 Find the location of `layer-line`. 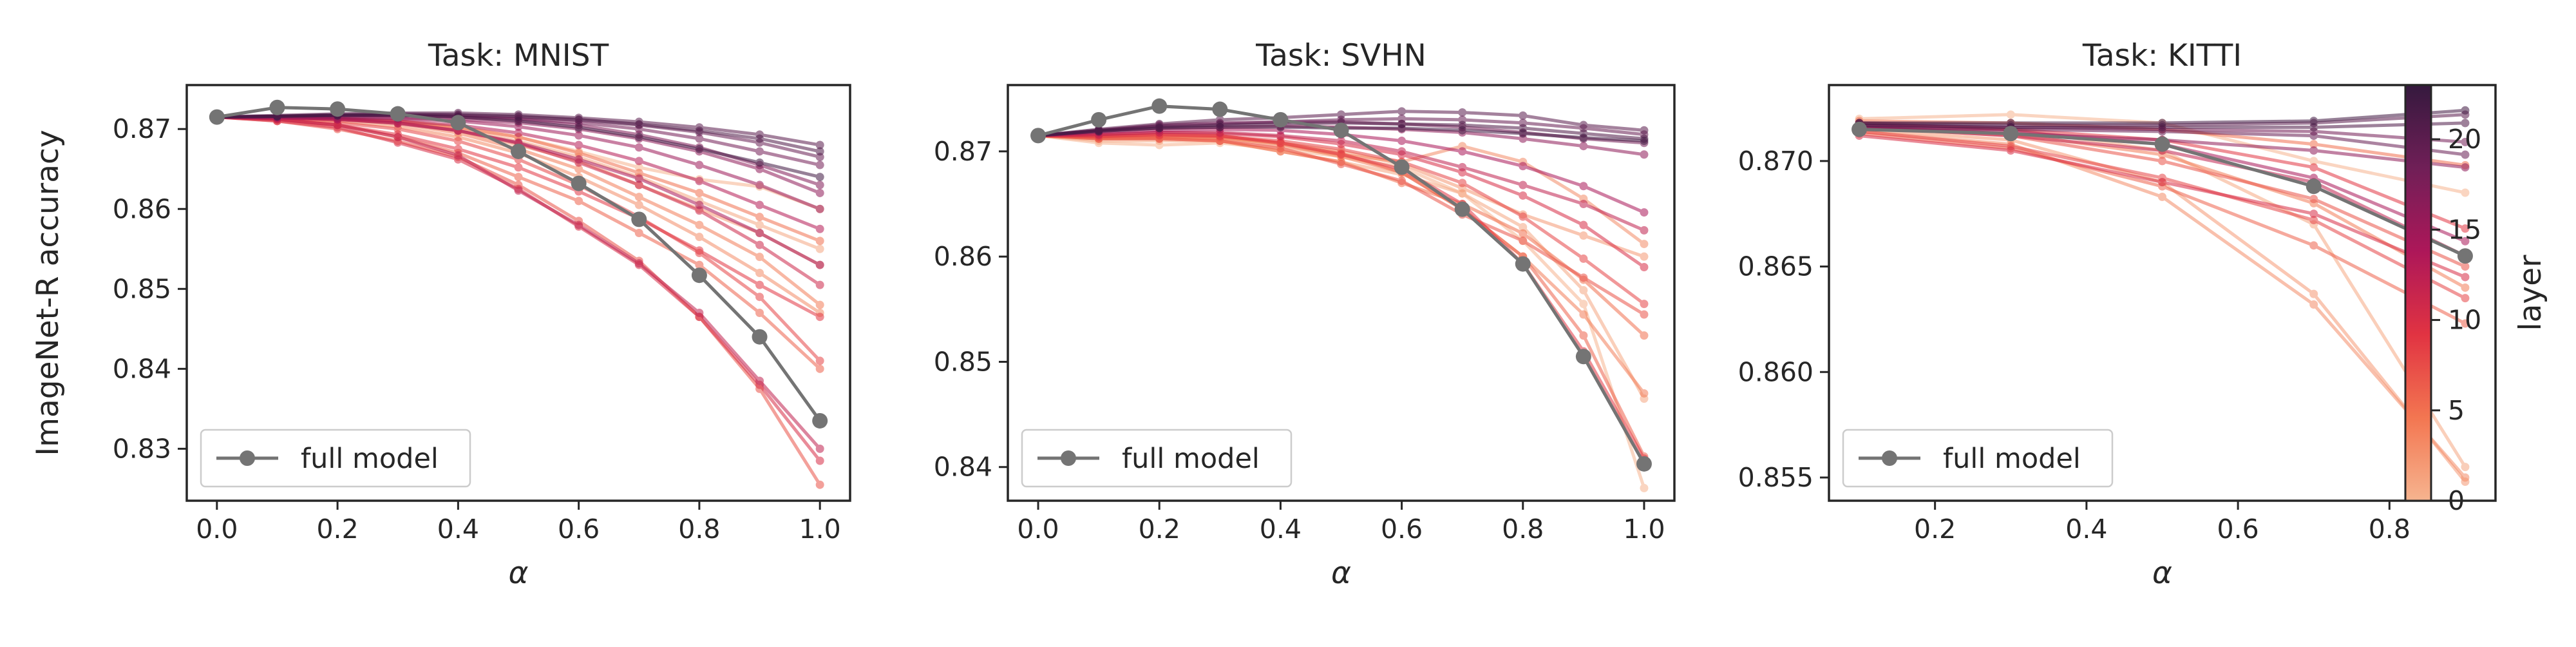

layer-line is located at coordinates (1342, 295).